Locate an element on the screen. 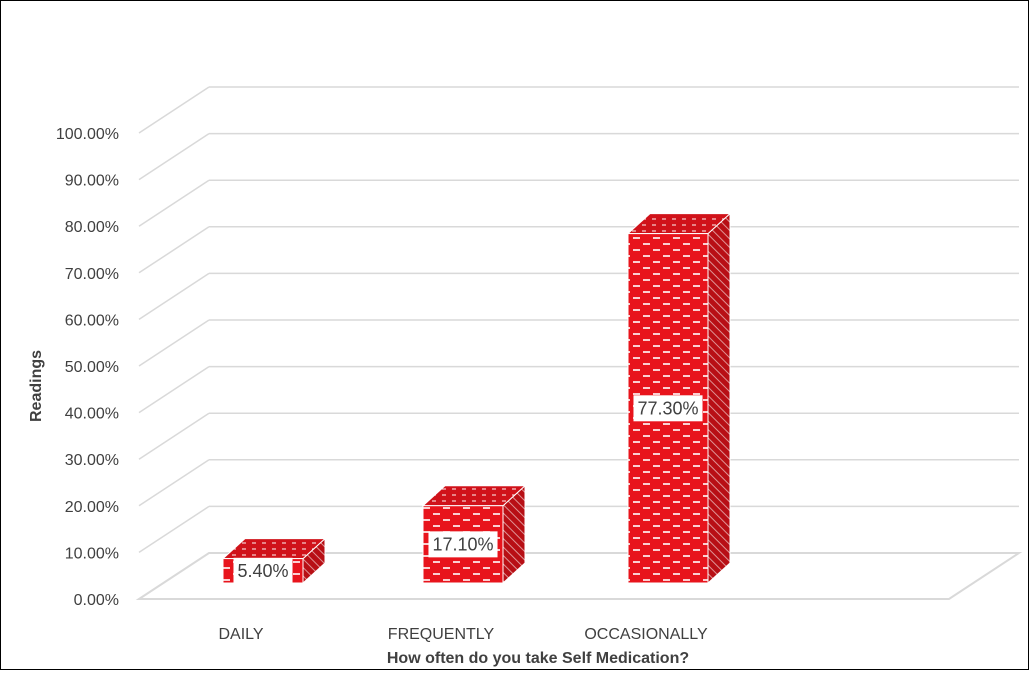 This screenshot has height=674, width=1029. x-axis-title: How often do you take Self Medication? is located at coordinates (538, 658).